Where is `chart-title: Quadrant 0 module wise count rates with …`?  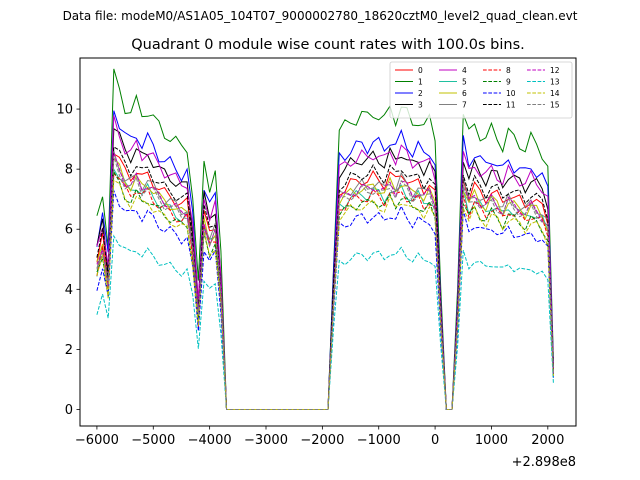 chart-title: Quadrant 0 module wise count rates with … is located at coordinates (328, 45).